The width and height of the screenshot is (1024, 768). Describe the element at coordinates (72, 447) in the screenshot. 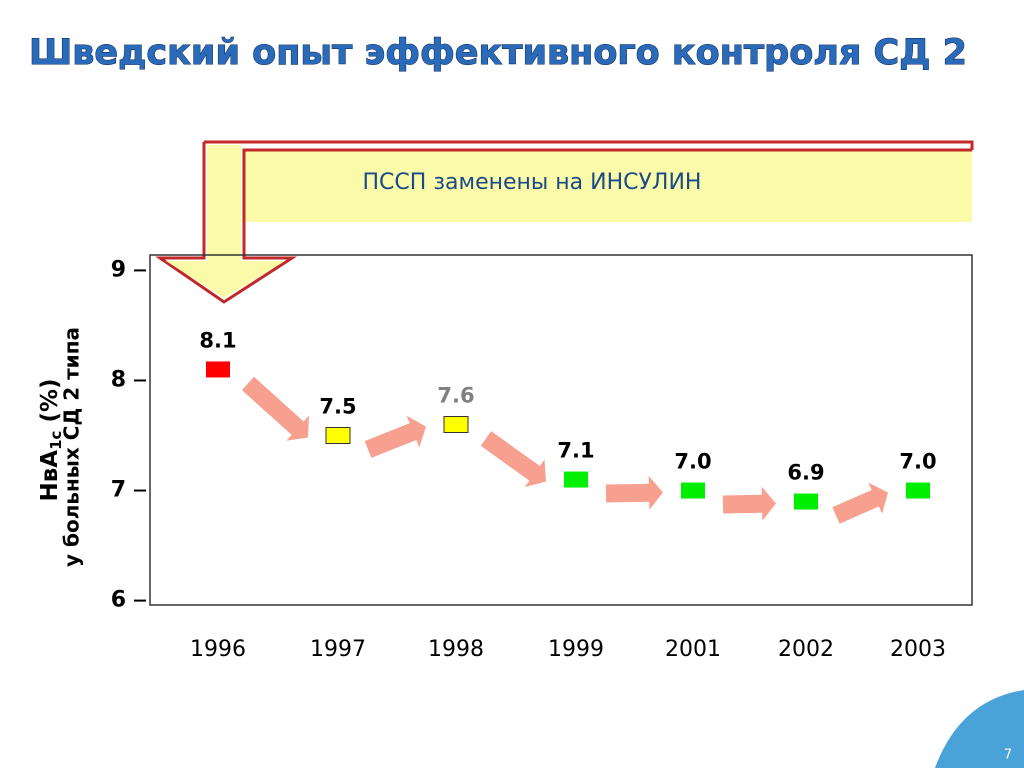

I see `y-axis-label-2: у больных СД 2 типа` at that location.